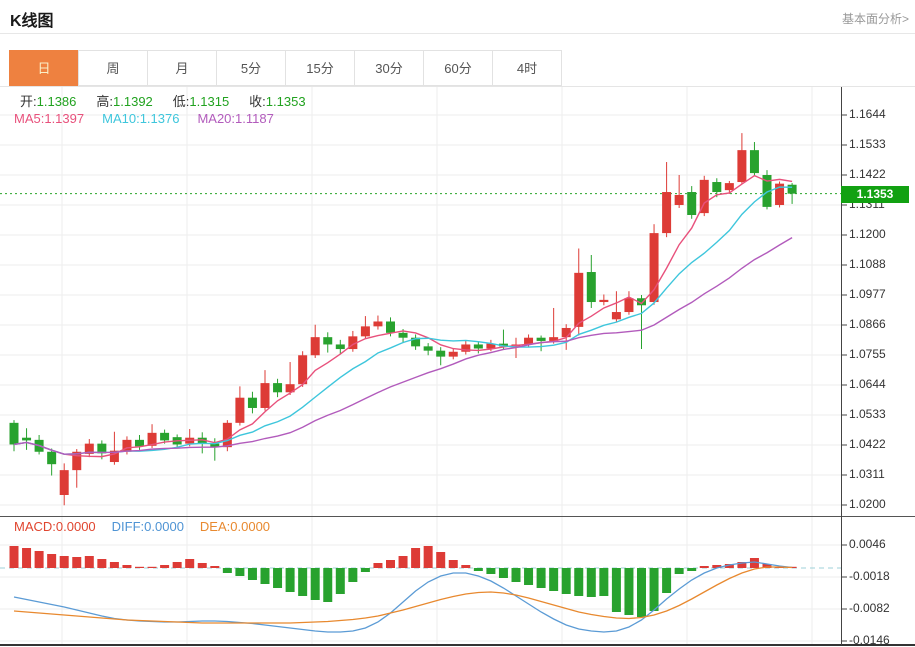 The height and width of the screenshot is (647, 915). Describe the element at coordinates (49, 118) in the screenshot. I see `ma-row-item: MA5:1.1397` at that location.